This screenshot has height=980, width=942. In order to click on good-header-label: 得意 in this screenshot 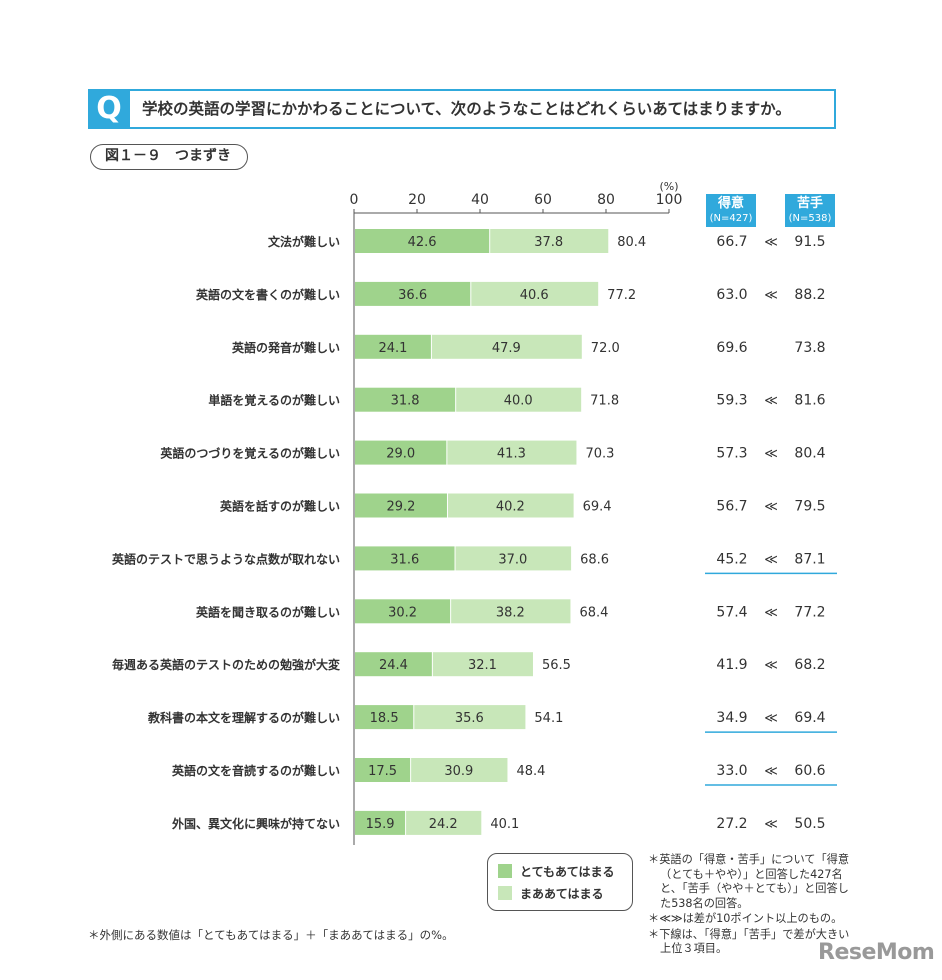, I will do `click(730, 203)`.